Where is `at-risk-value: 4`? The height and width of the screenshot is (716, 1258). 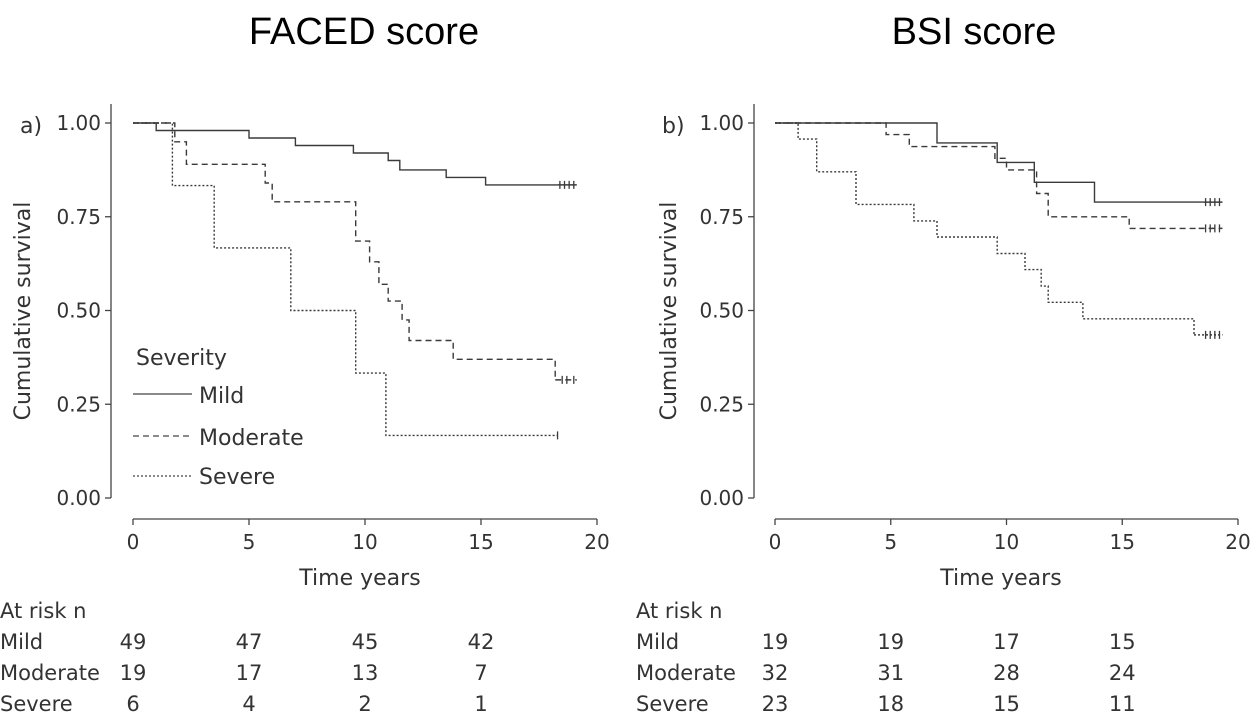 at-risk-value: 4 is located at coordinates (248, 704).